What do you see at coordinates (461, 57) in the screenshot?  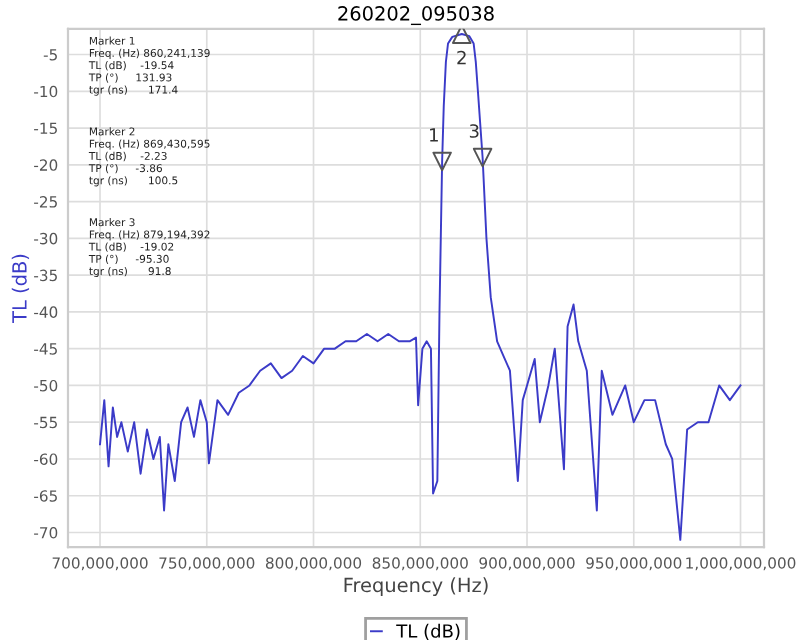 I see `annotation: 2` at bounding box center [461, 57].